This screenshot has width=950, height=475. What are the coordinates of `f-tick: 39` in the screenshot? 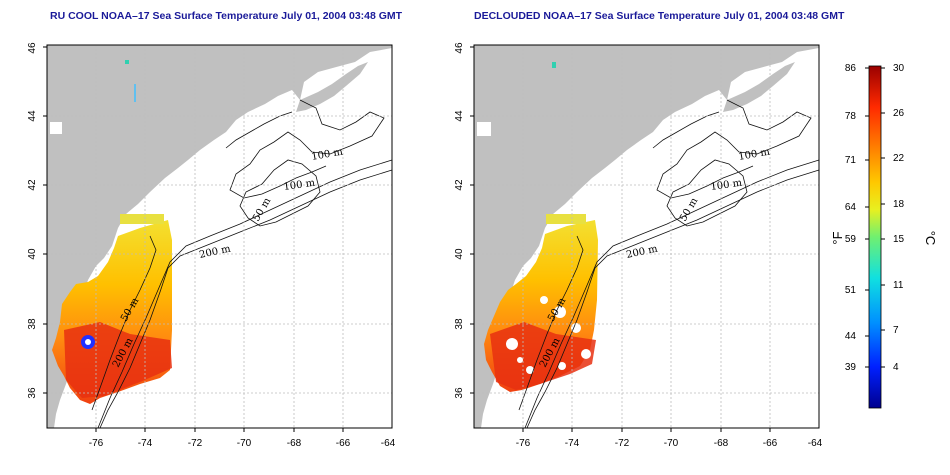 It's located at (851, 367).